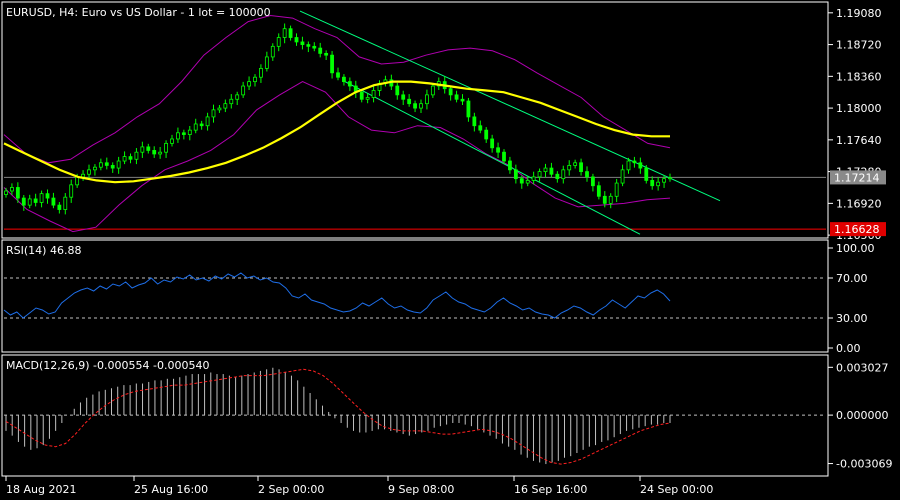  What do you see at coordinates (421, 489) in the screenshot?
I see `time-axis-label: 9 Sep 08:00` at bounding box center [421, 489].